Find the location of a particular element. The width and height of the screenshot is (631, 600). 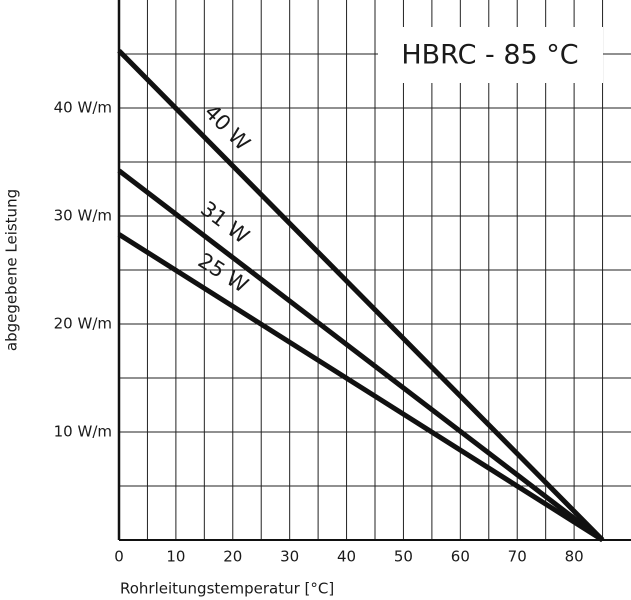

x-tick-label: 20 is located at coordinates (232, 557).